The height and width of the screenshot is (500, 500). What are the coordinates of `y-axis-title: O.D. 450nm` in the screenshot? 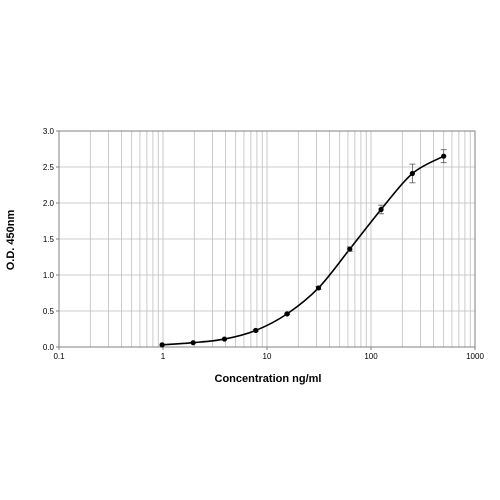 It's located at (11, 240).